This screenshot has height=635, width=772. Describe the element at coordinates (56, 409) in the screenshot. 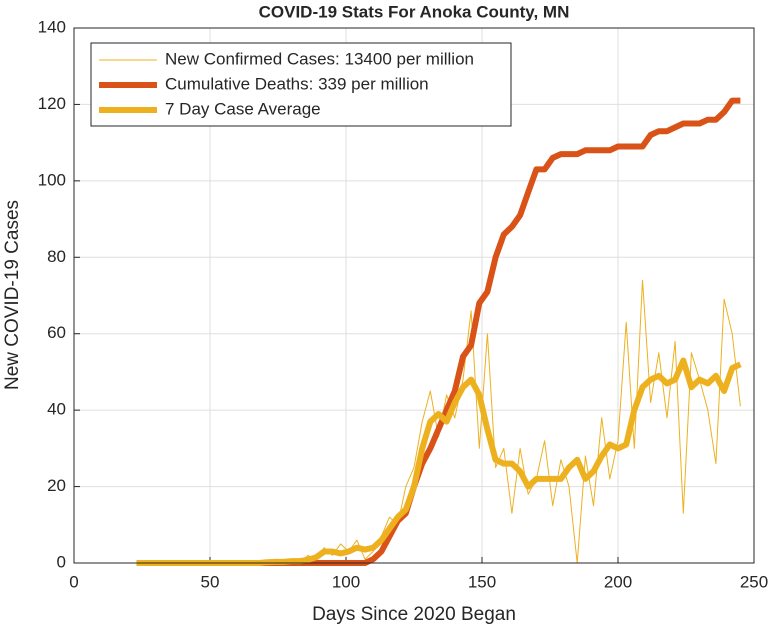

I see `y-tick-label: 40` at that location.